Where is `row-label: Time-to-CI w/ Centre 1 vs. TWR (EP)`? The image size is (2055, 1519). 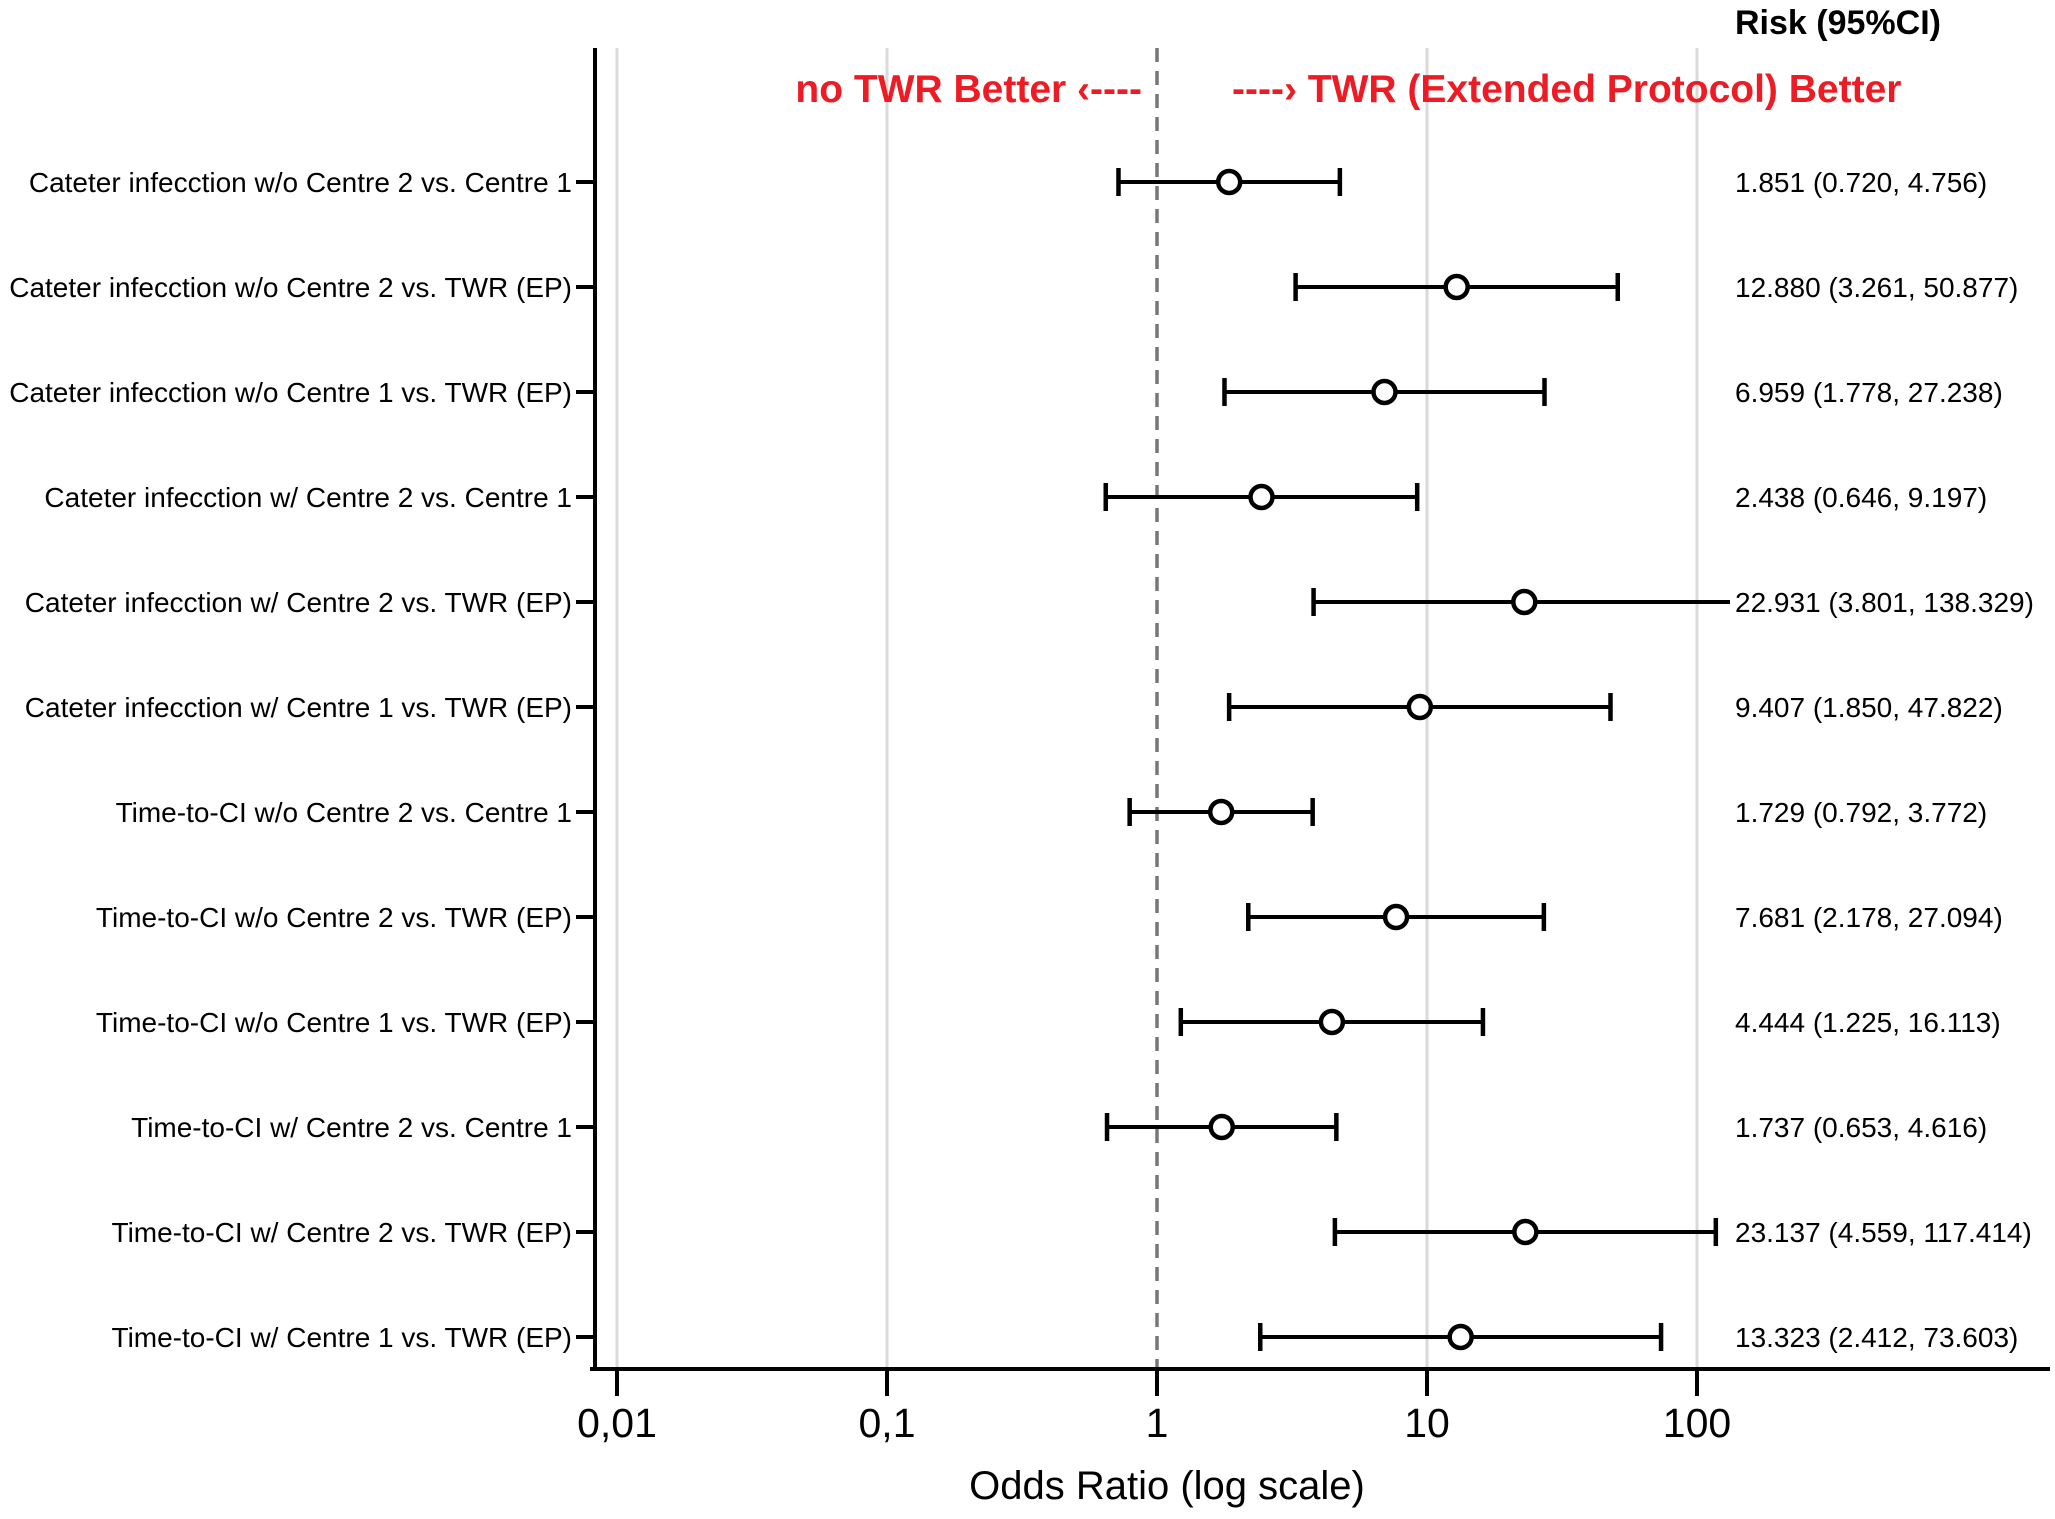 row-label: Time-to-CI w/ Centre 1 vs. TWR (EP) is located at coordinates (342, 1337).